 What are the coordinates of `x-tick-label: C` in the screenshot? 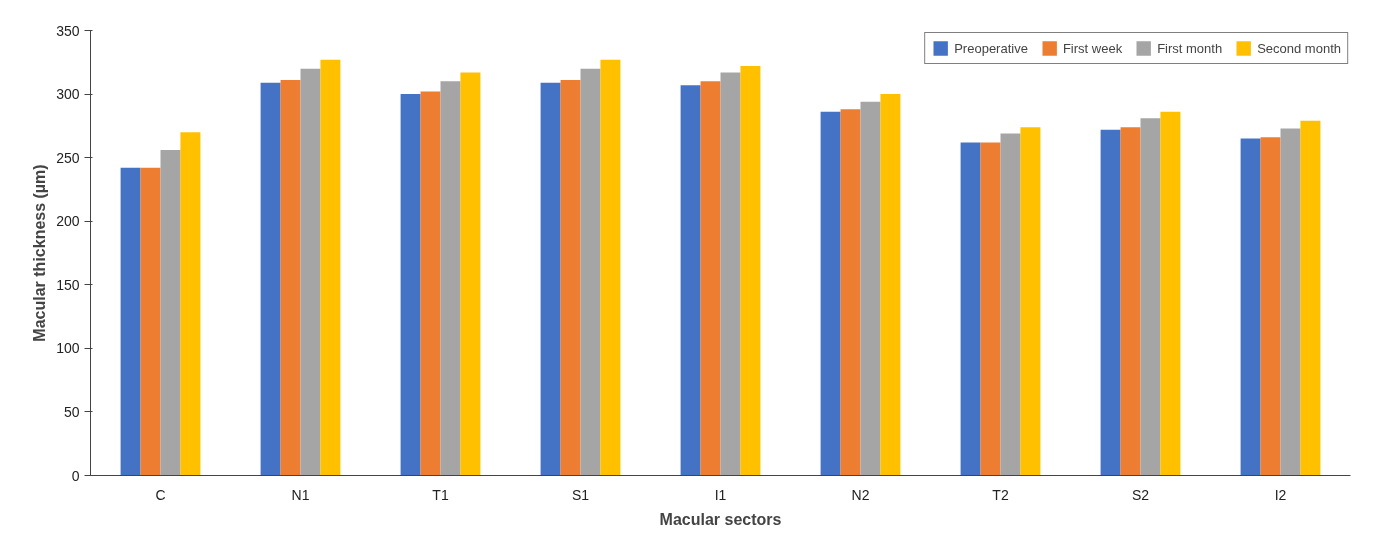 It's located at (160, 494).